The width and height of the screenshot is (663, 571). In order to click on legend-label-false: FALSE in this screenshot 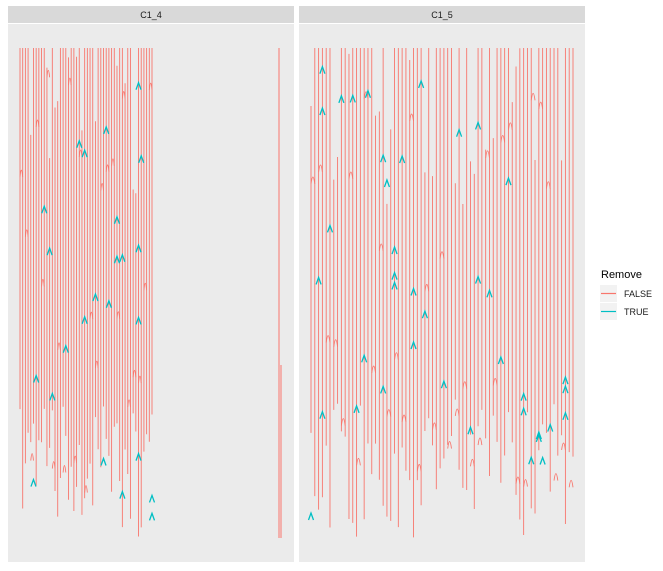, I will do `click(638, 294)`.